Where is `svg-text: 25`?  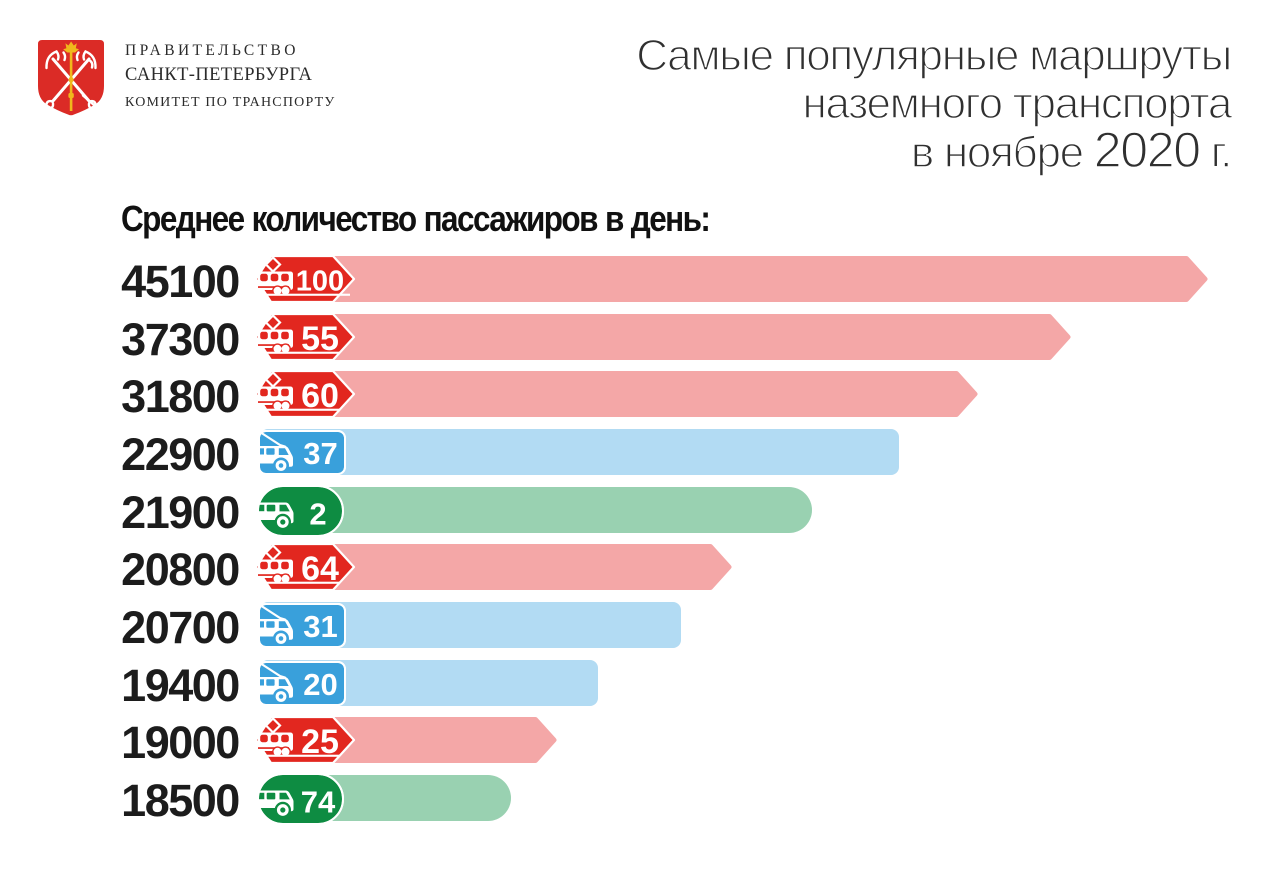 svg-text: 25 is located at coordinates (320, 742).